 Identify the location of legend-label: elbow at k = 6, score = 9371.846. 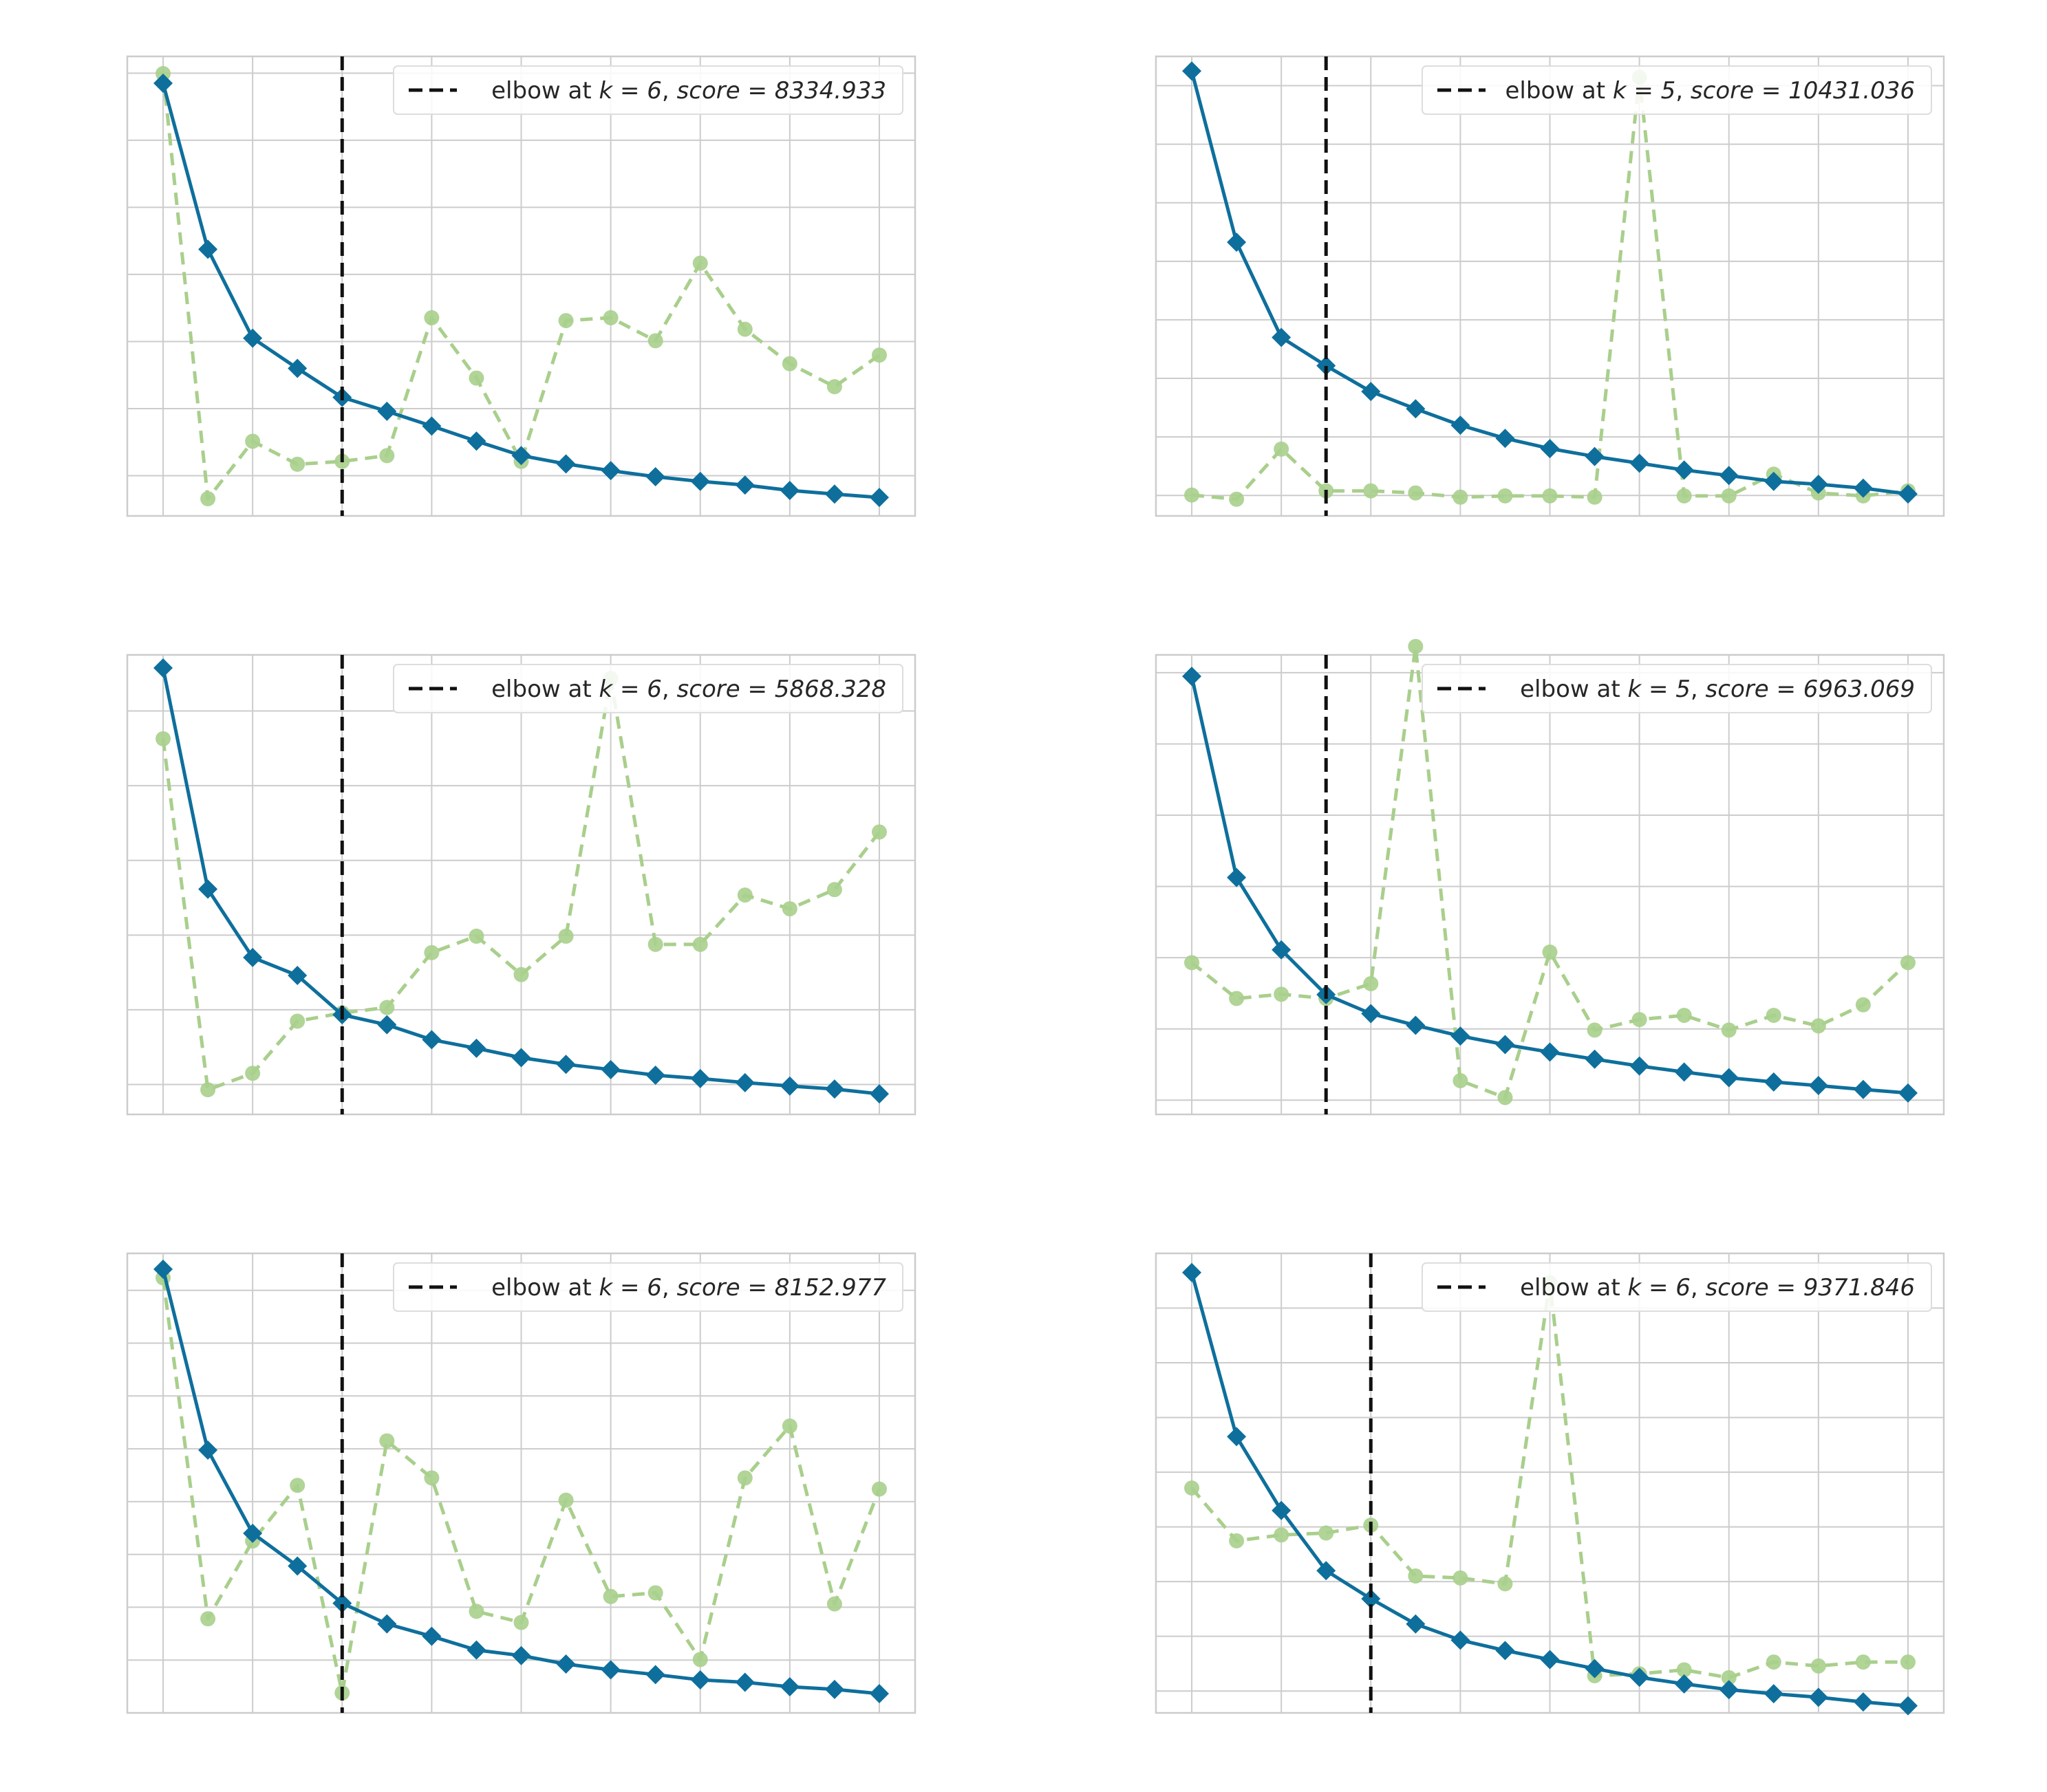
(1717, 1288).